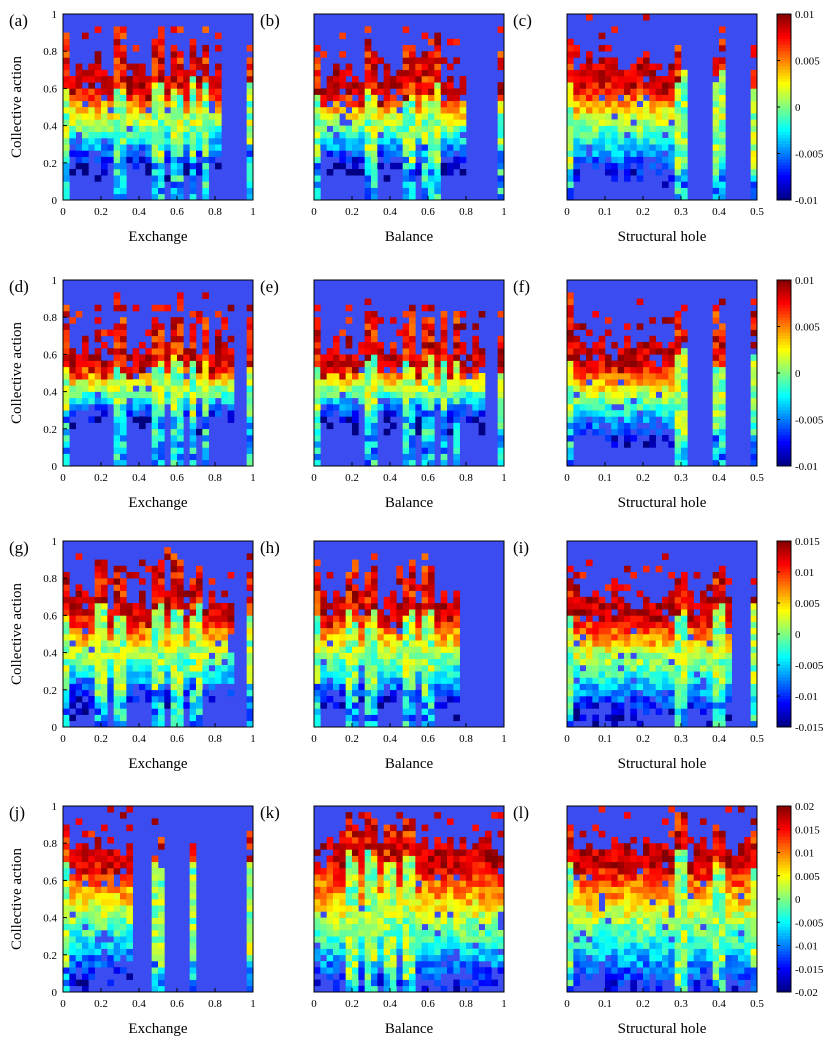 This screenshot has height=1050, width=831. Describe the element at coordinates (681, 212) in the screenshot. I see `x-tick-label: 0.3` at that location.